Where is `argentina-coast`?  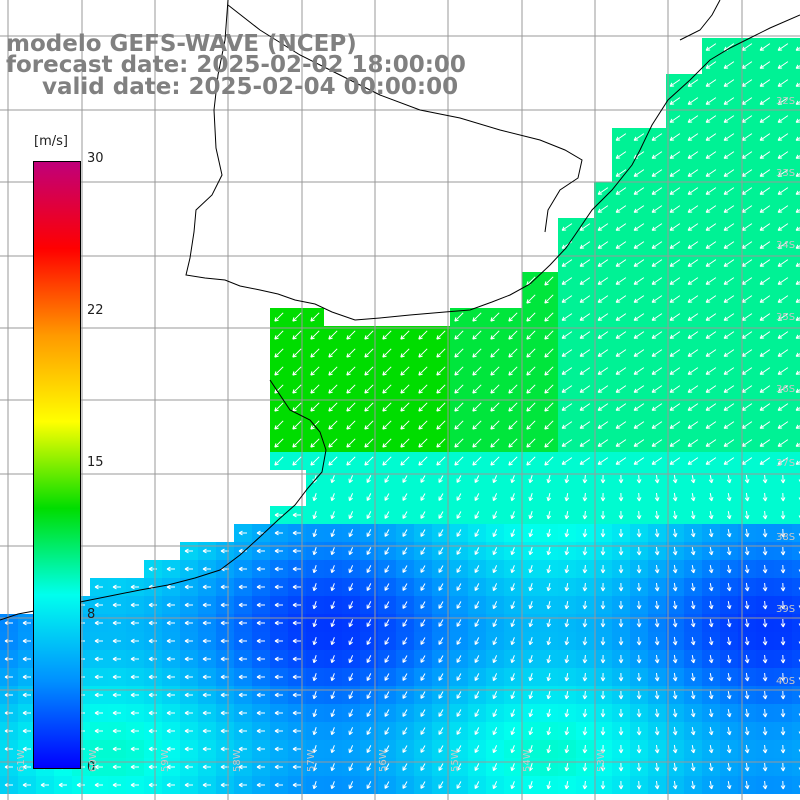
argentina-coast is located at coordinates (163, 500).